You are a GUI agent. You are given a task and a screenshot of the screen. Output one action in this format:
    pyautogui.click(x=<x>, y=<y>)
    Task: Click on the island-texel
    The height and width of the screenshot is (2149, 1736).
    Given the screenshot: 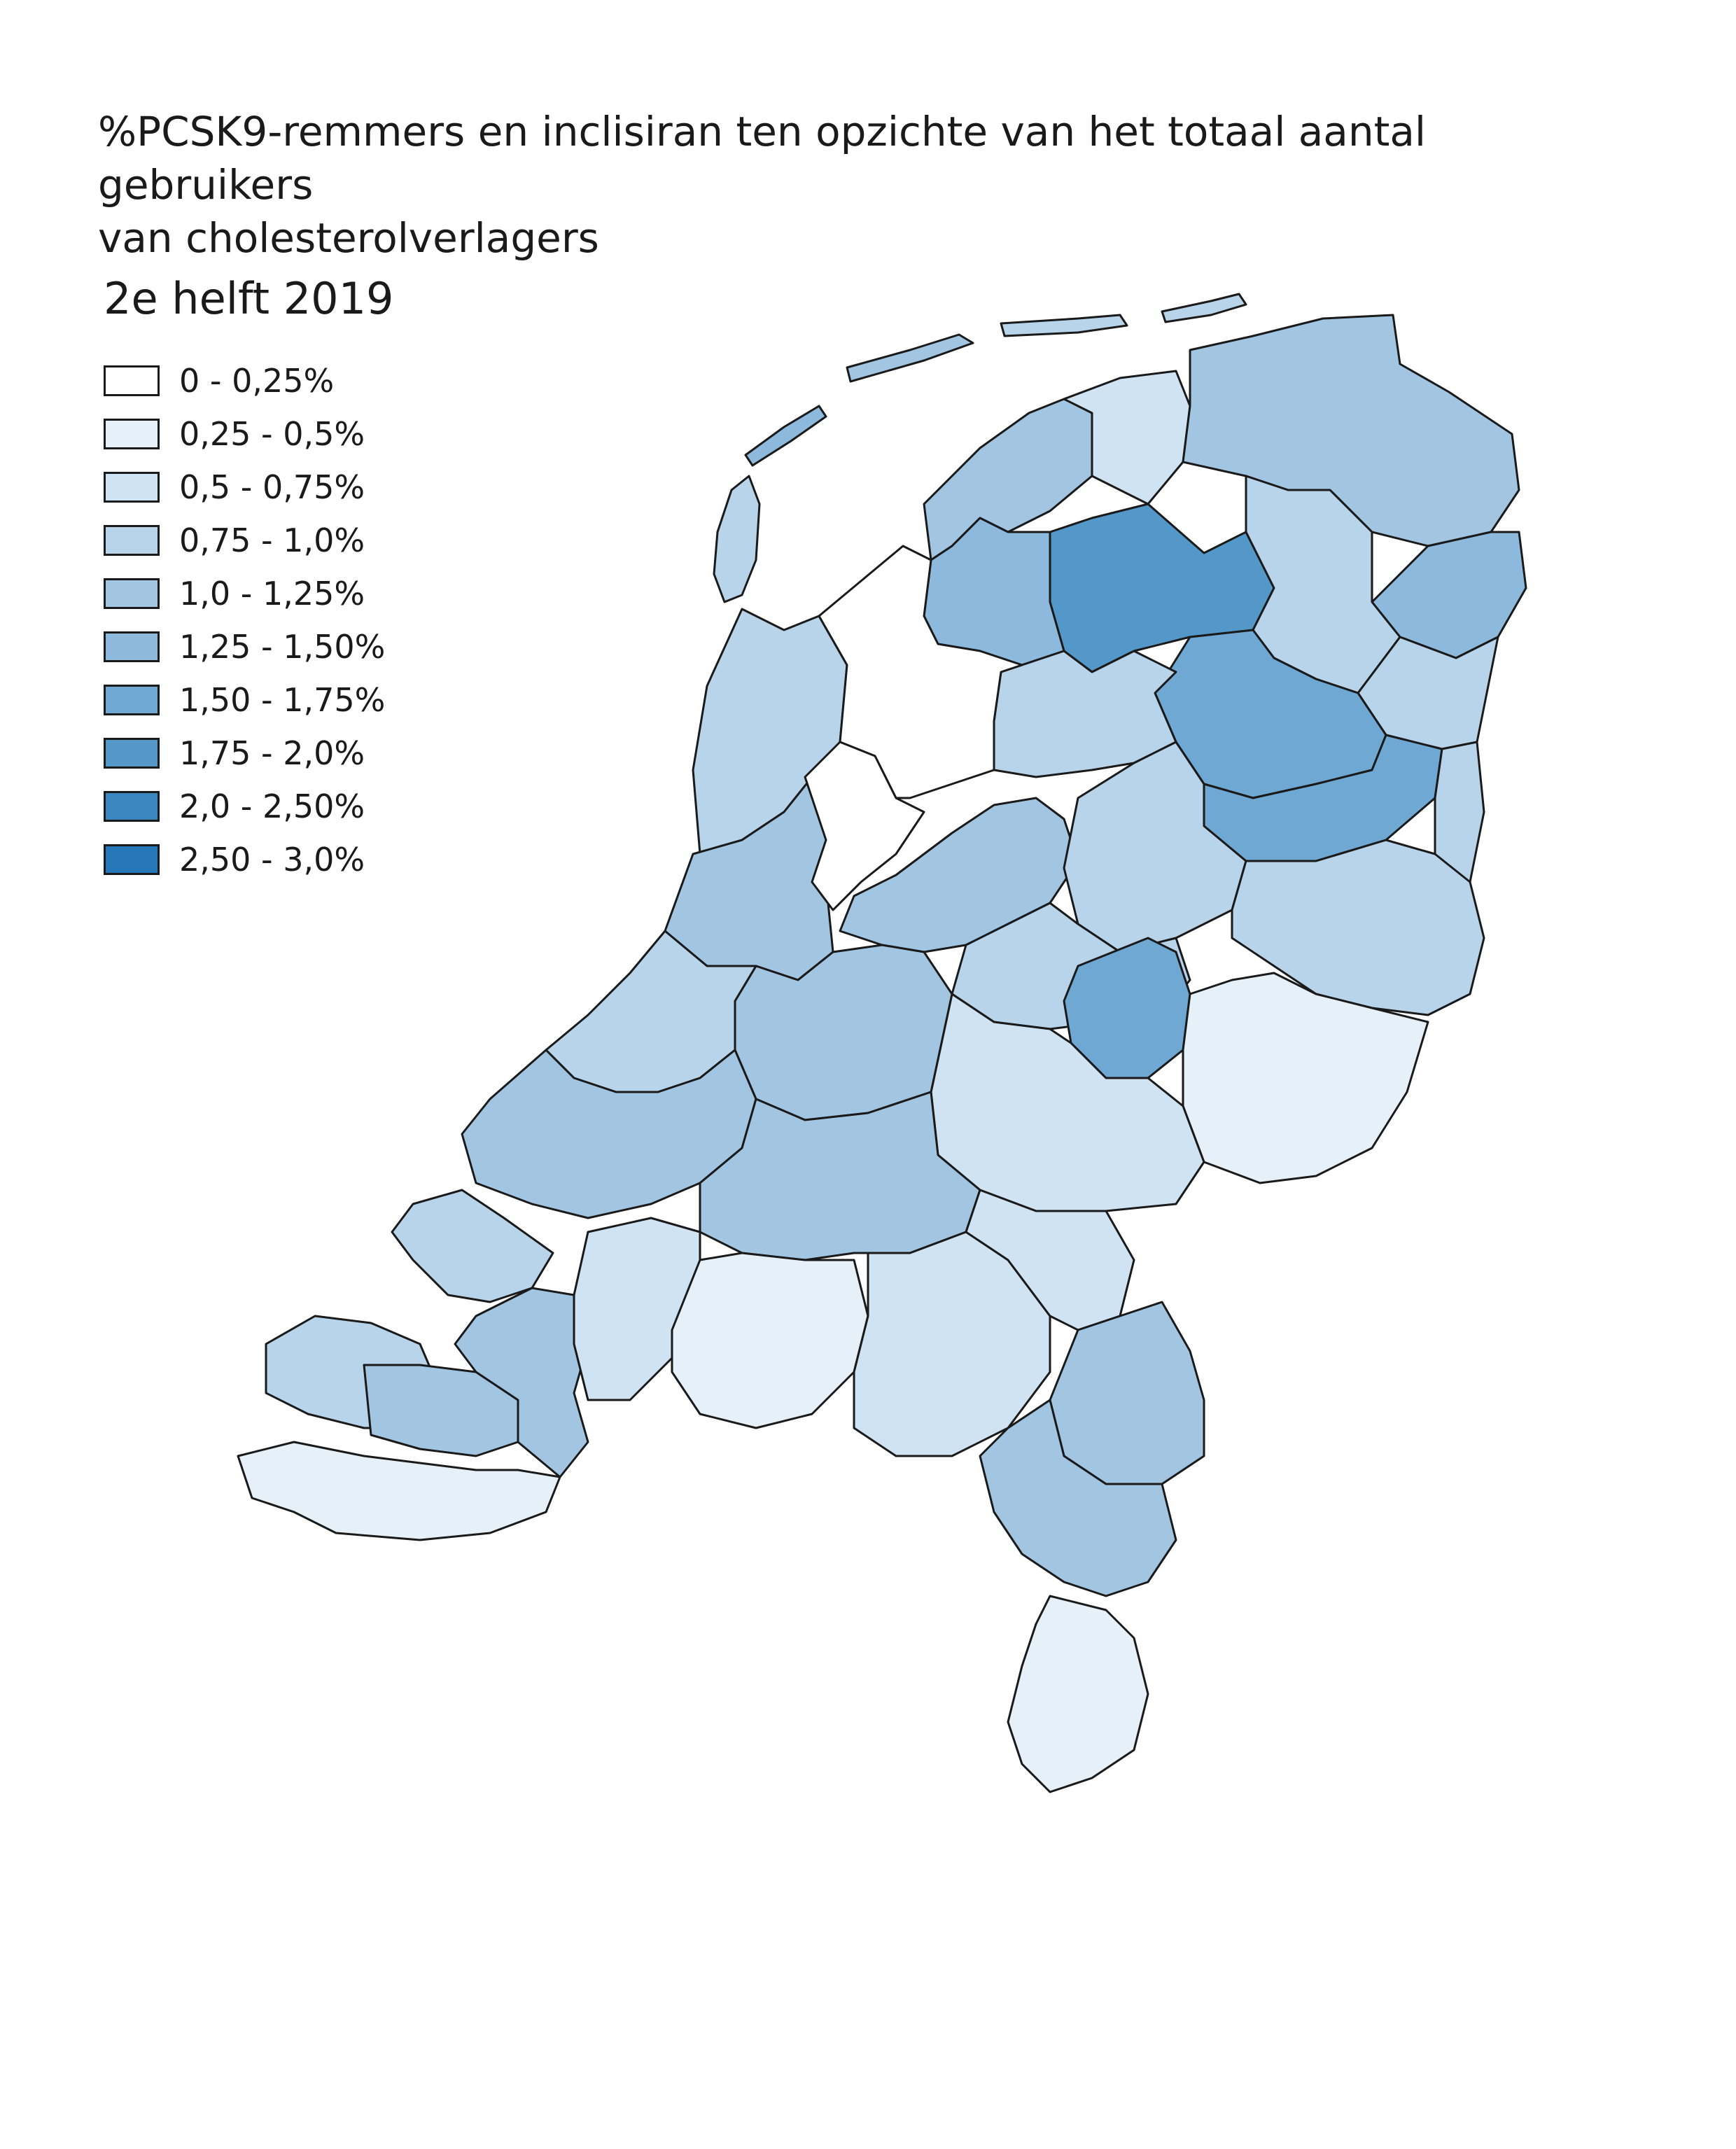 What is the action you would take?
    pyautogui.click(x=737, y=539)
    